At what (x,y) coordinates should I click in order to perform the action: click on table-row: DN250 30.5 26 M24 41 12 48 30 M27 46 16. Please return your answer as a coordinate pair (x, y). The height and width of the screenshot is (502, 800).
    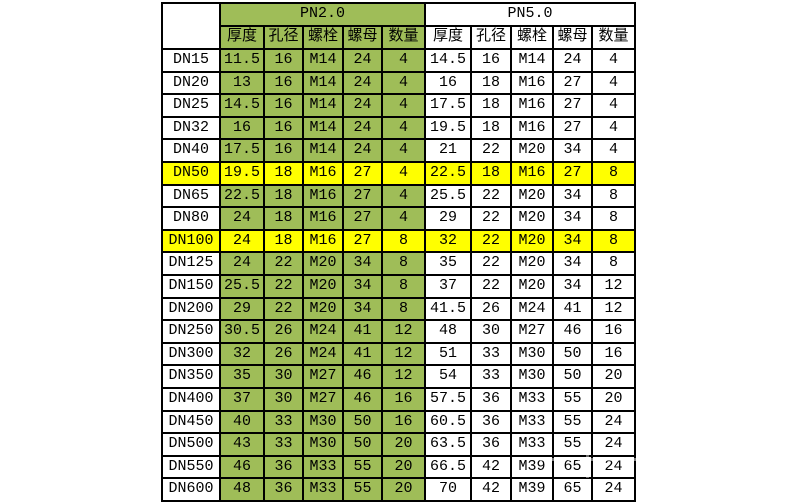
    Looking at the image, I should click on (398, 331).